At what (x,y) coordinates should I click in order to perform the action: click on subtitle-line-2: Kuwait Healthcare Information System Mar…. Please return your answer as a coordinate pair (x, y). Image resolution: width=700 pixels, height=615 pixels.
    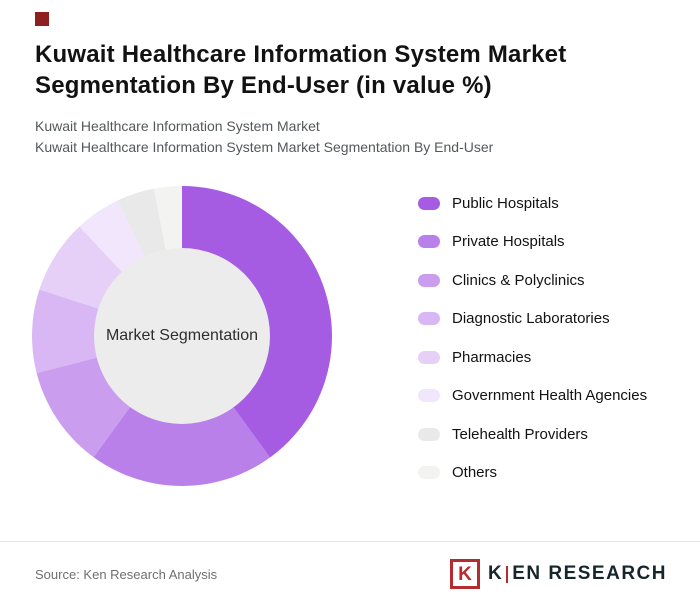
    Looking at the image, I should click on (264, 147).